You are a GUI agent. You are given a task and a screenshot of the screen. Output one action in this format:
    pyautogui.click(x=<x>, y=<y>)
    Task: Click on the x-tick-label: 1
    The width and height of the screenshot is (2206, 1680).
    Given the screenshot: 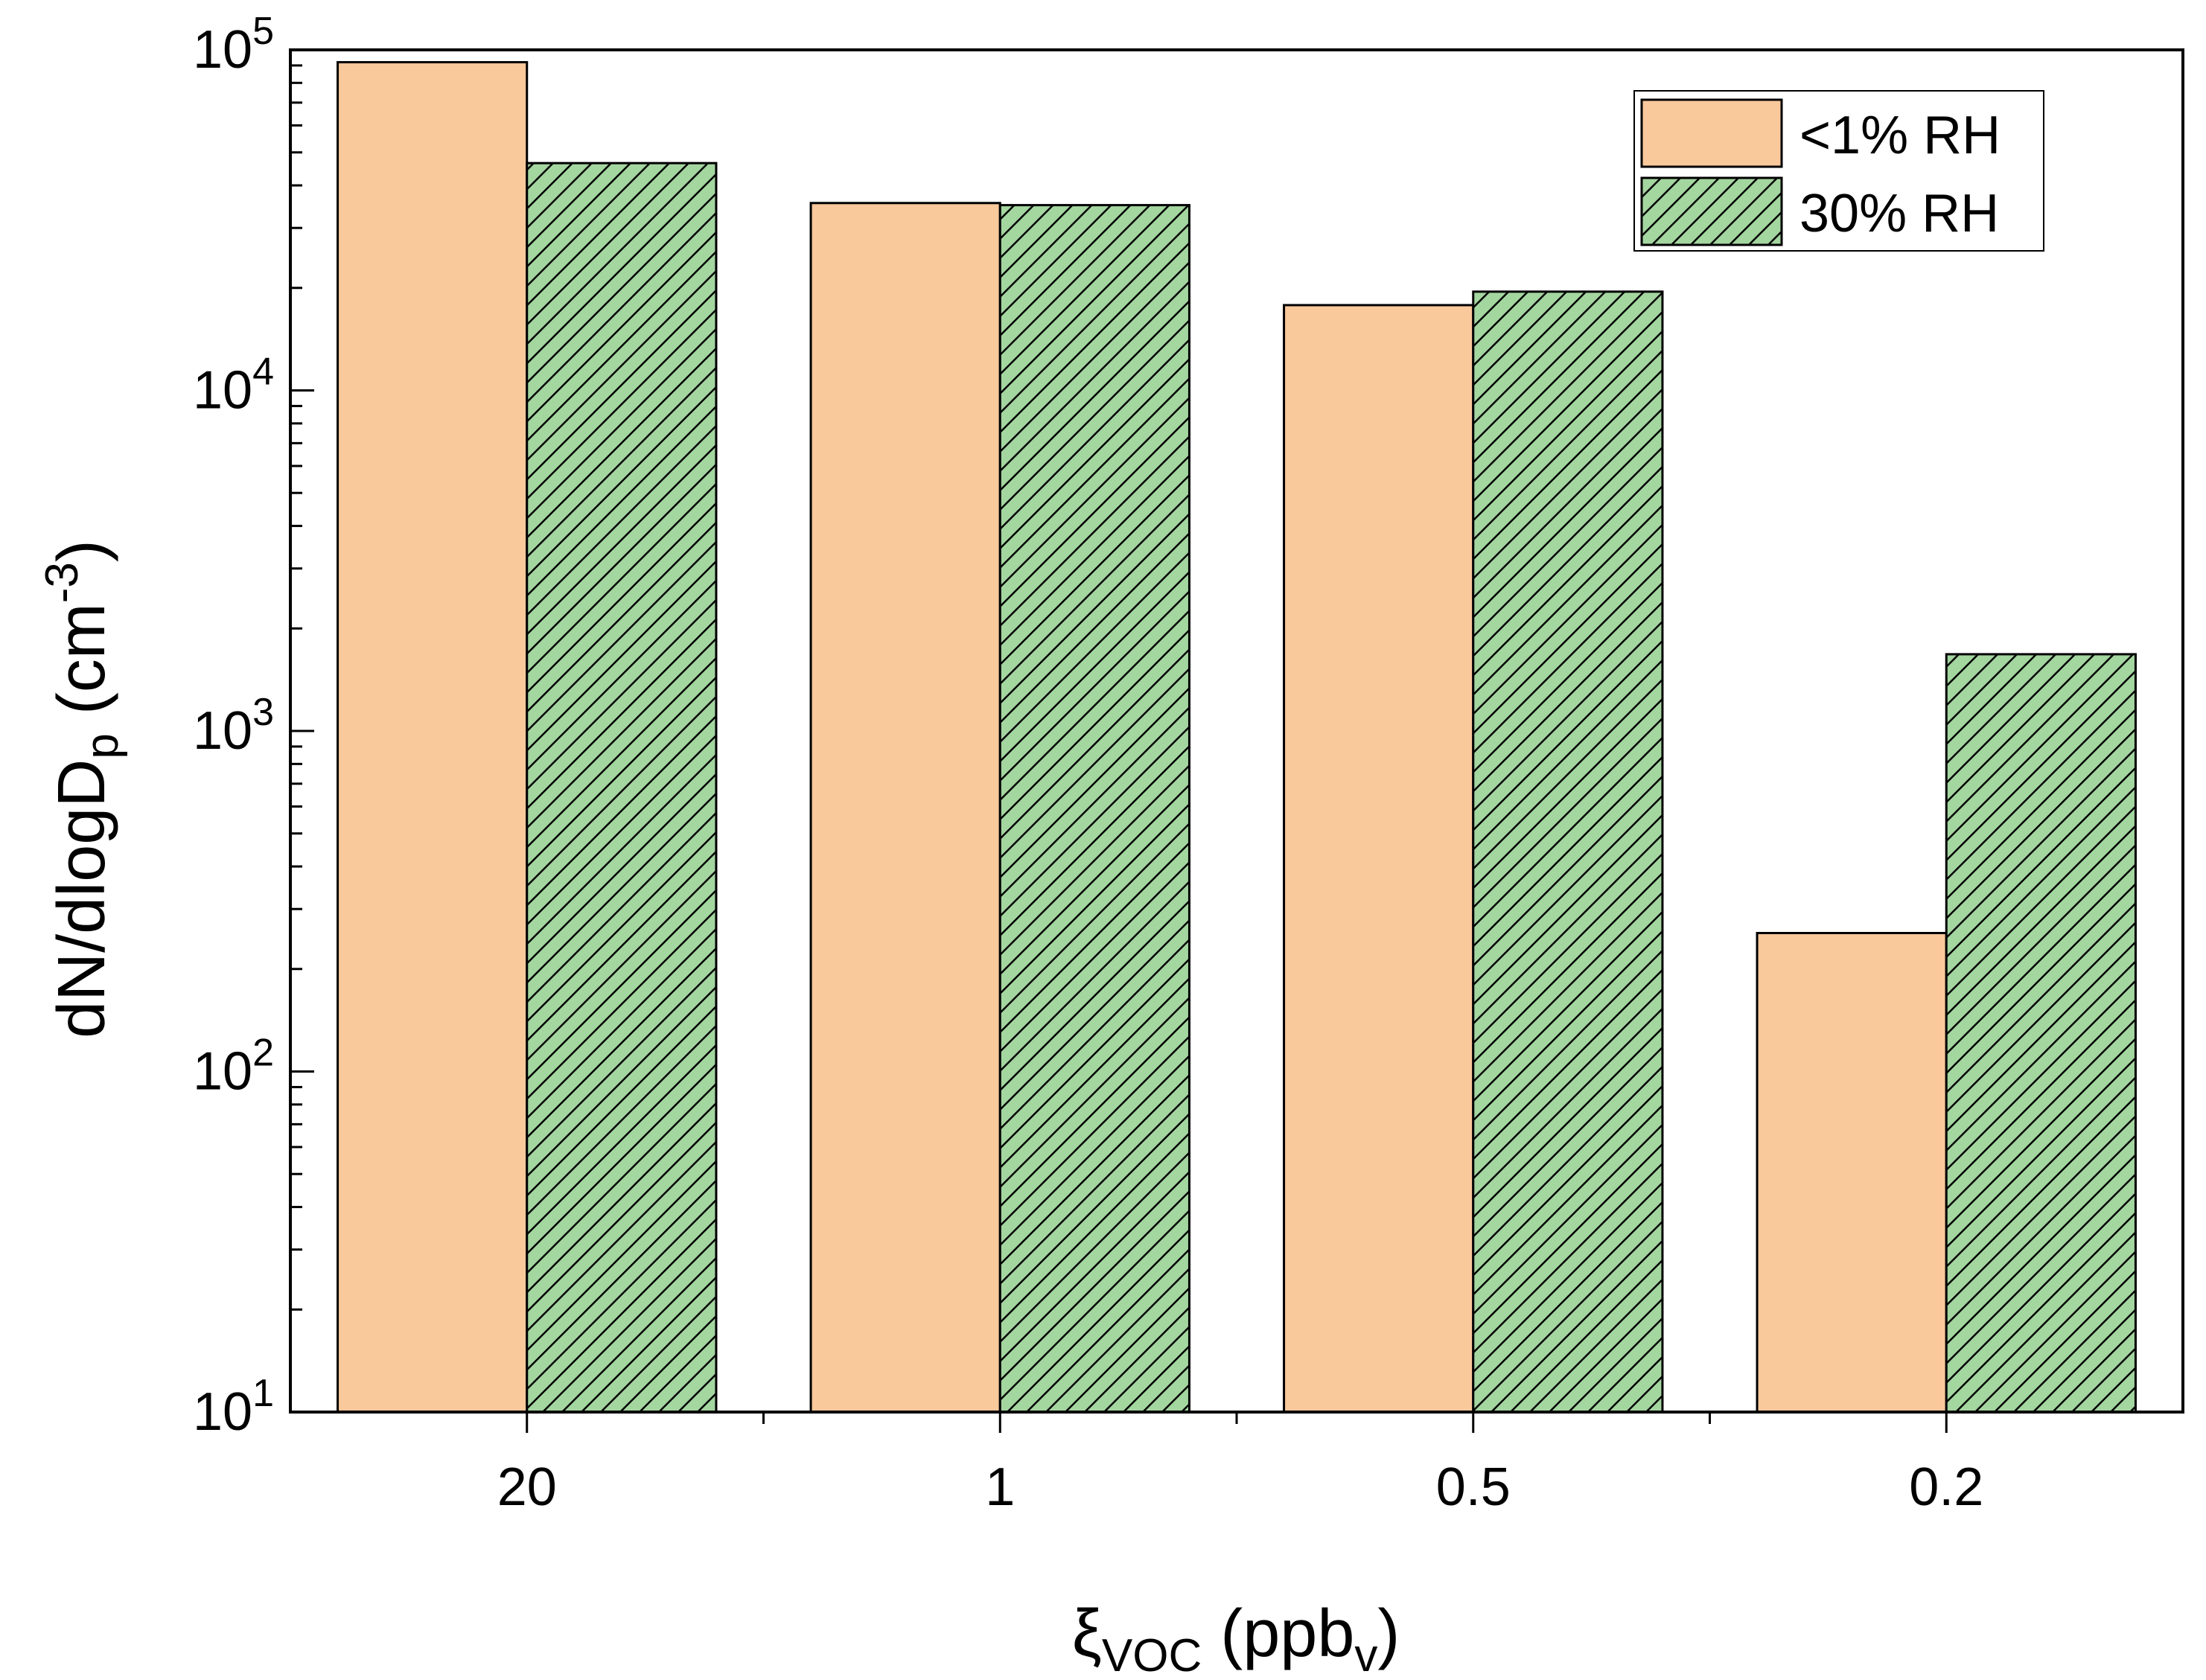 What is the action you would take?
    pyautogui.click(x=1000, y=1487)
    